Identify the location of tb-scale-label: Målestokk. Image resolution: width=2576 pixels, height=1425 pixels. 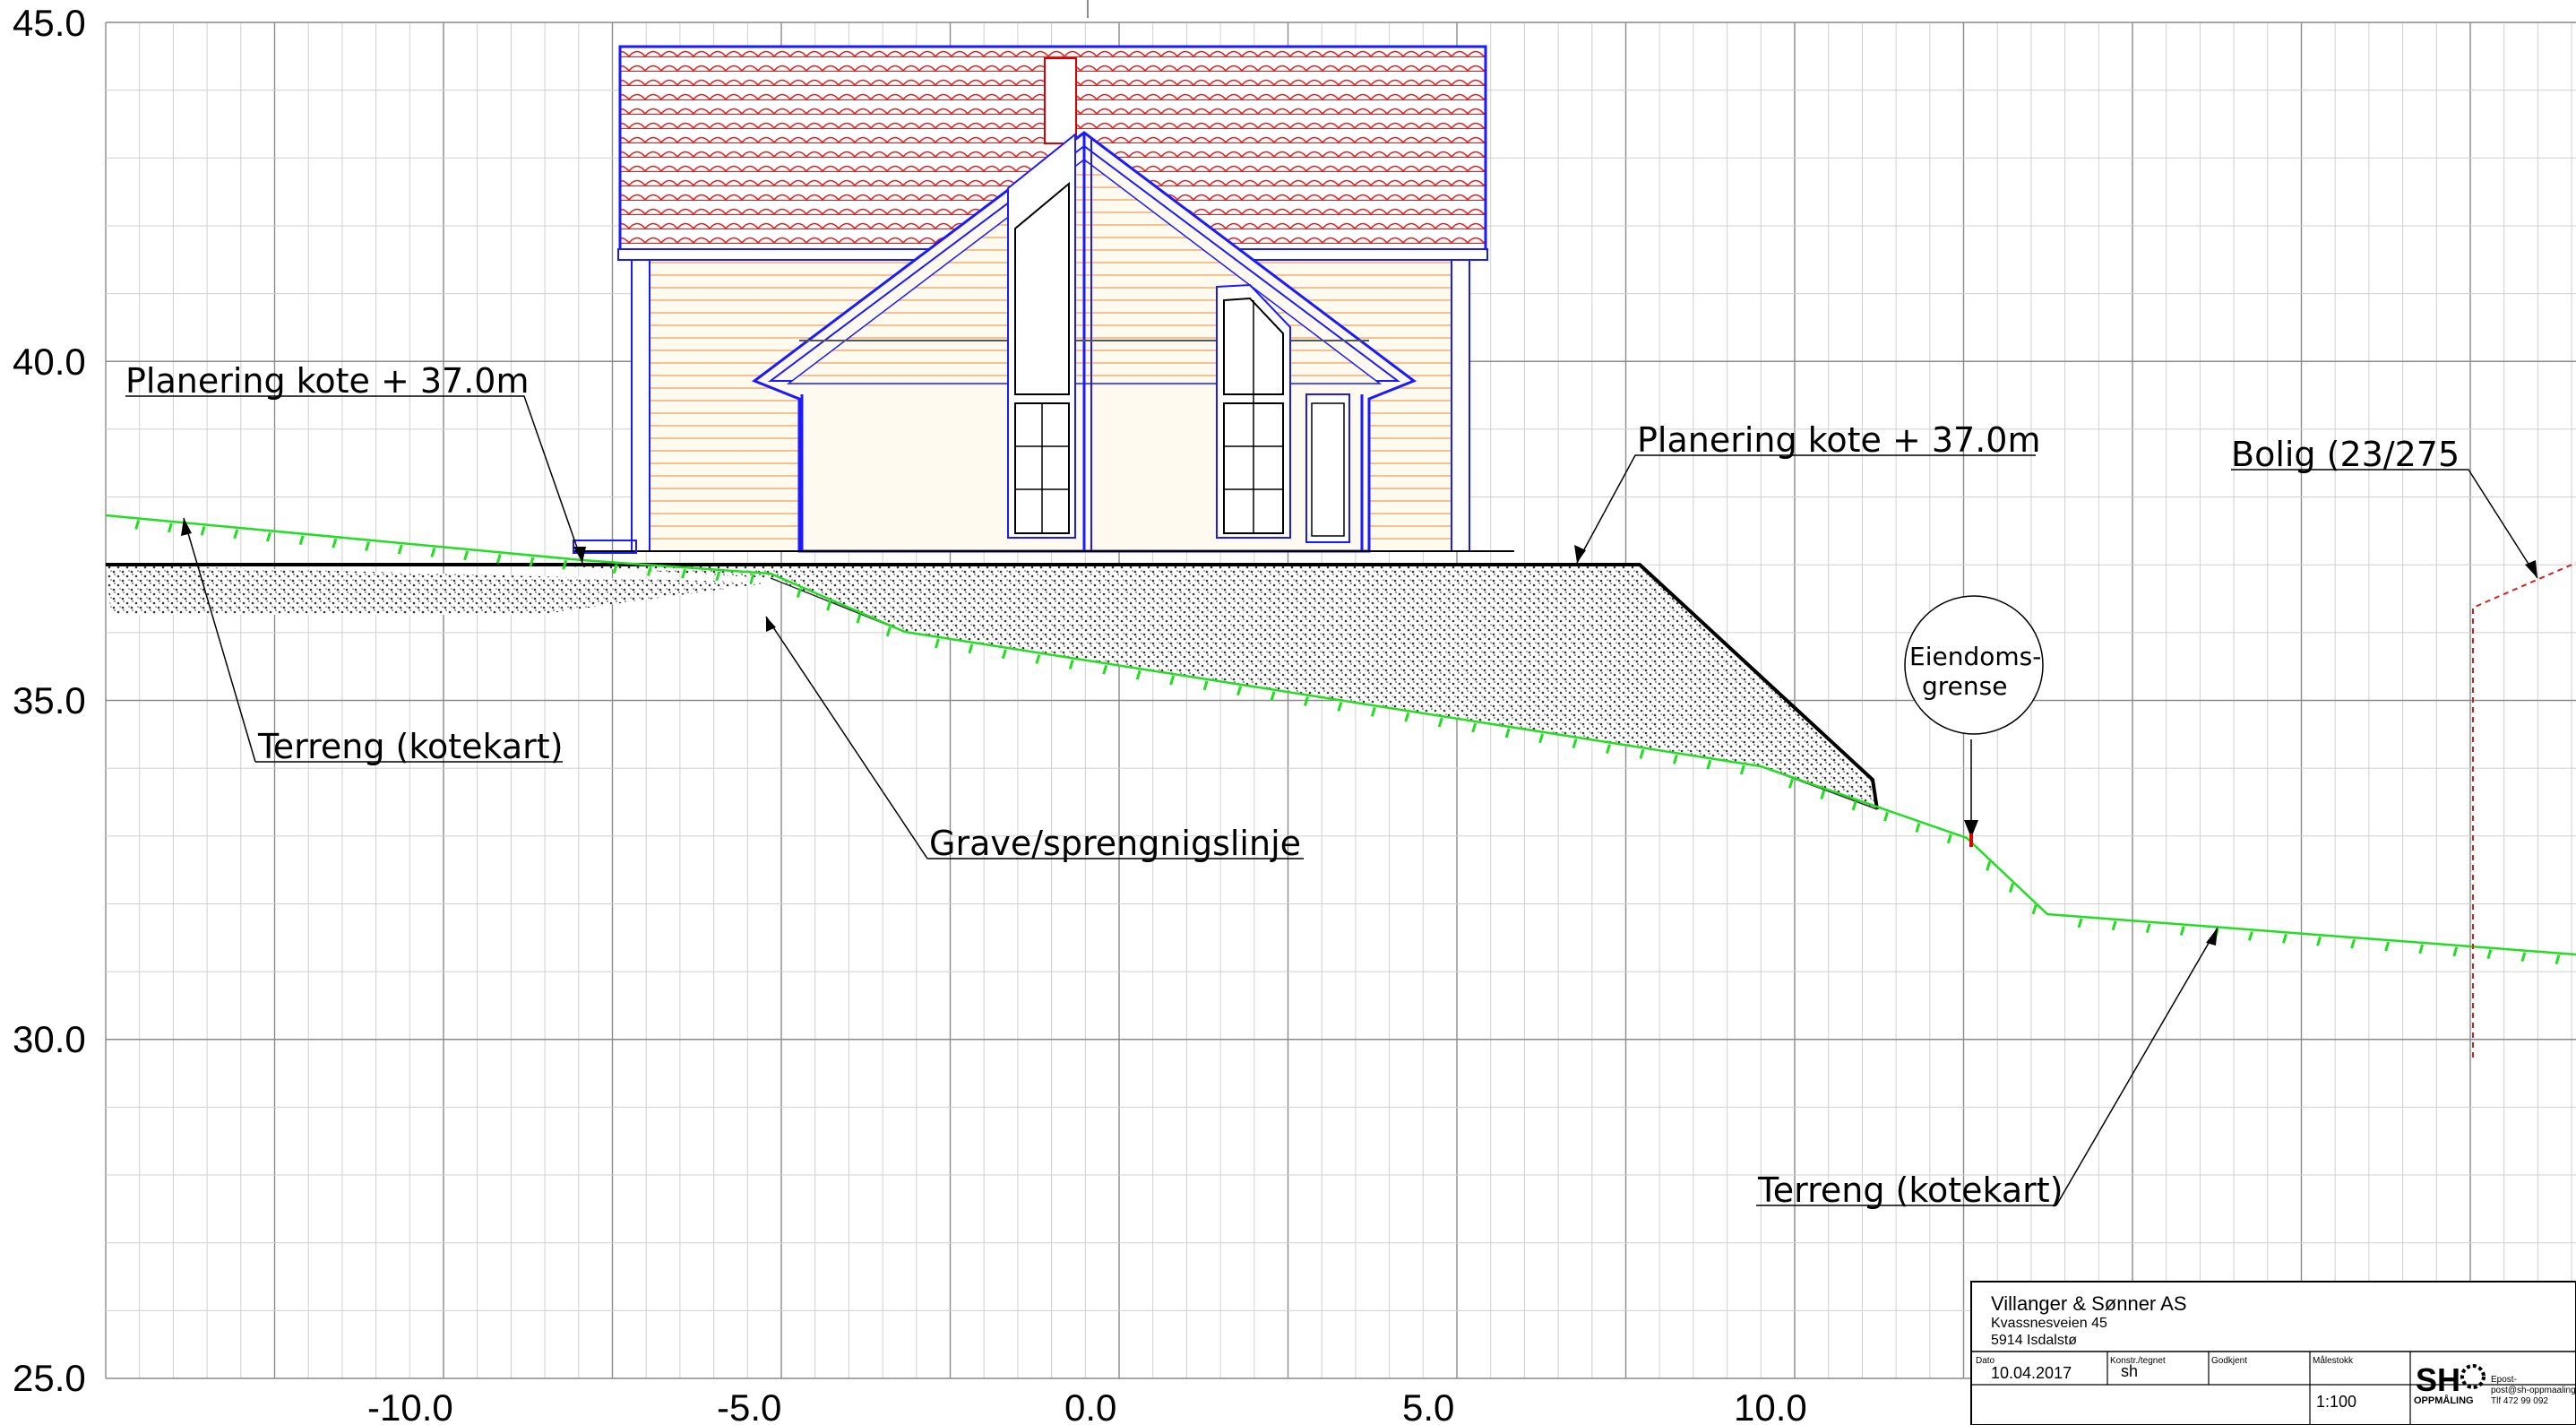
(2333, 1360).